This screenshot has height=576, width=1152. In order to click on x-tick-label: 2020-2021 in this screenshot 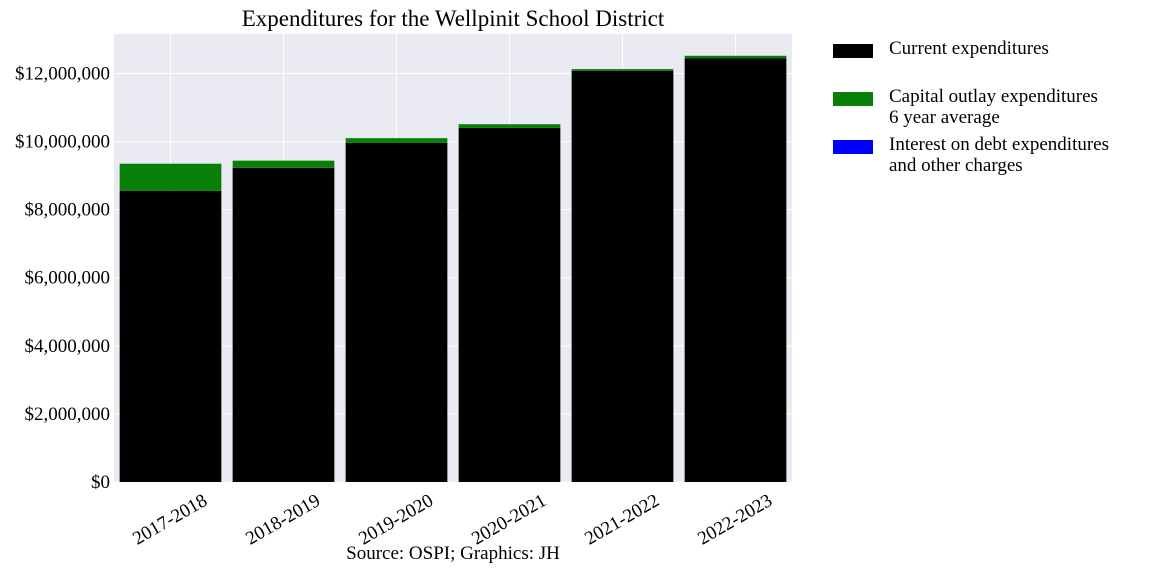, I will do `click(509, 519)`.